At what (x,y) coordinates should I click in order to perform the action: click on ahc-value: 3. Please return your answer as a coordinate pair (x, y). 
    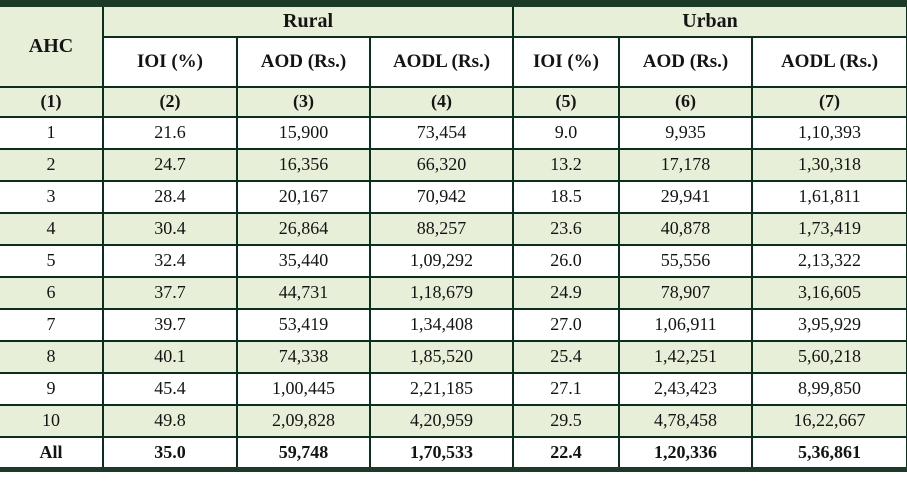
    Looking at the image, I should click on (52, 196).